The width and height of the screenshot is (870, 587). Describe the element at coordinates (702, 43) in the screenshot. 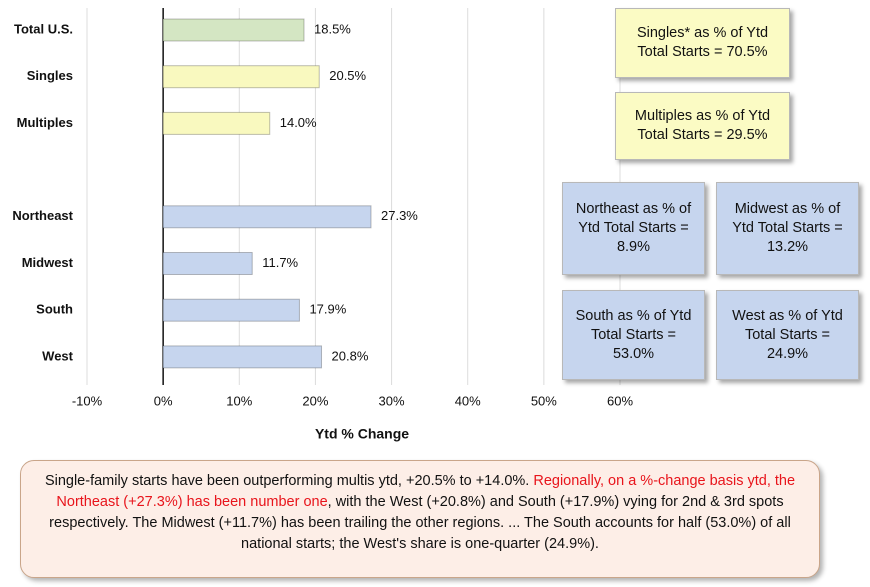

I see `annotation-box: Singles* as % of Ytd Total Starts = 70.5%` at that location.